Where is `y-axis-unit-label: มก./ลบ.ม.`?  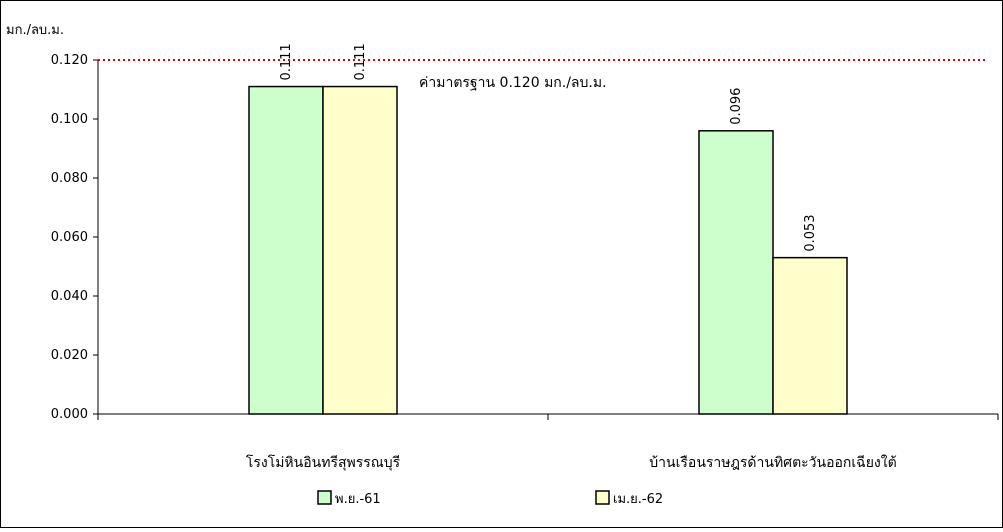
y-axis-unit-label: มก./ลบ.ม. is located at coordinates (35, 30).